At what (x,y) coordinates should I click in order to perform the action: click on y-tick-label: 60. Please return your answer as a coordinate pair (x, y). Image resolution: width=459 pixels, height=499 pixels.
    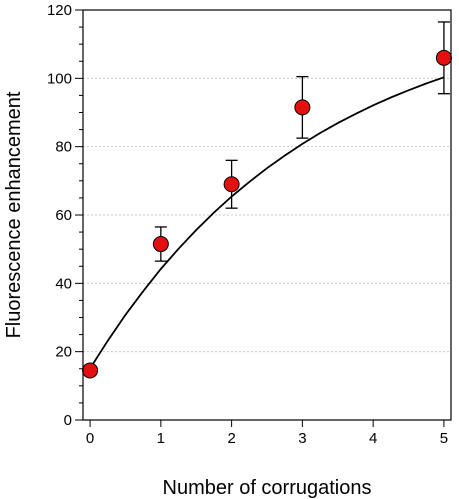
    Looking at the image, I should click on (63, 215).